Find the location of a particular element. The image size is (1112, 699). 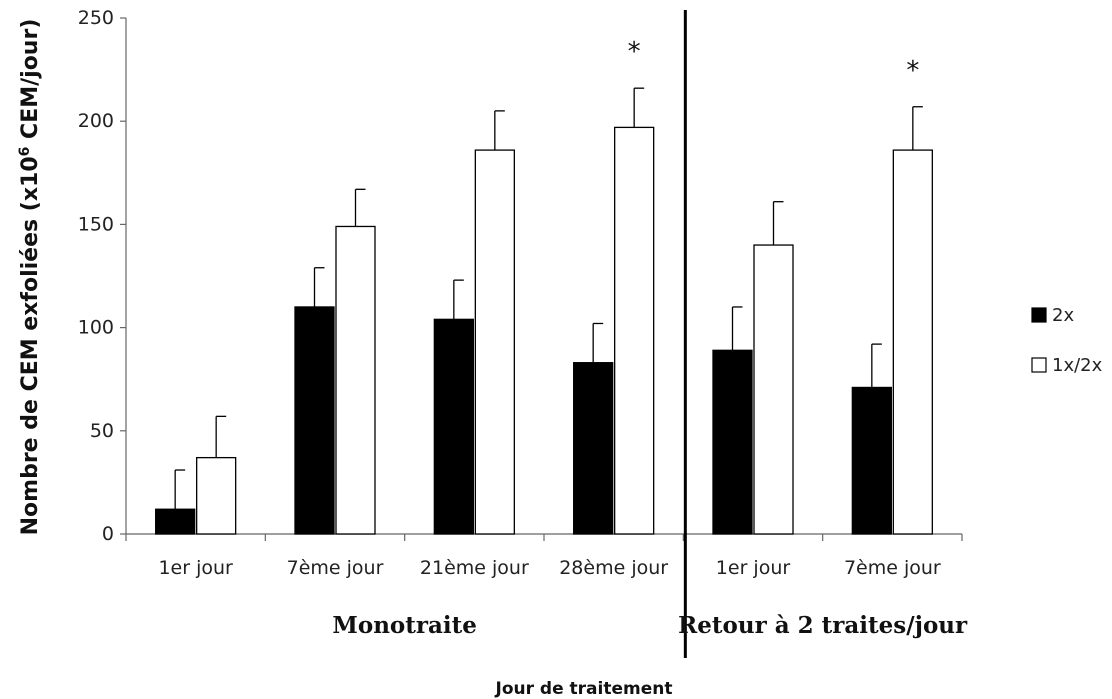

y-tick-label: 200 is located at coordinates (96, 121).